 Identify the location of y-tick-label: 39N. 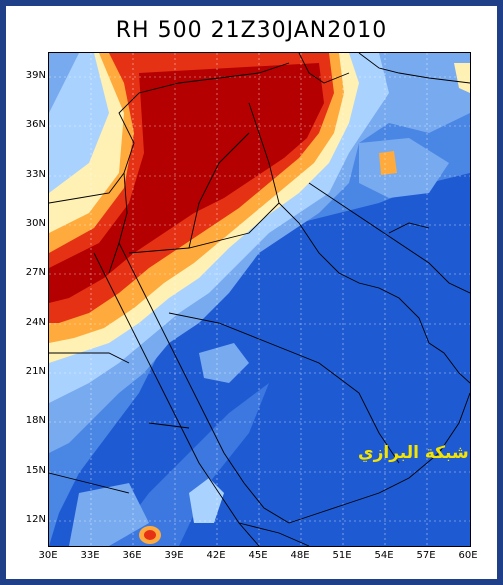
(35, 75).